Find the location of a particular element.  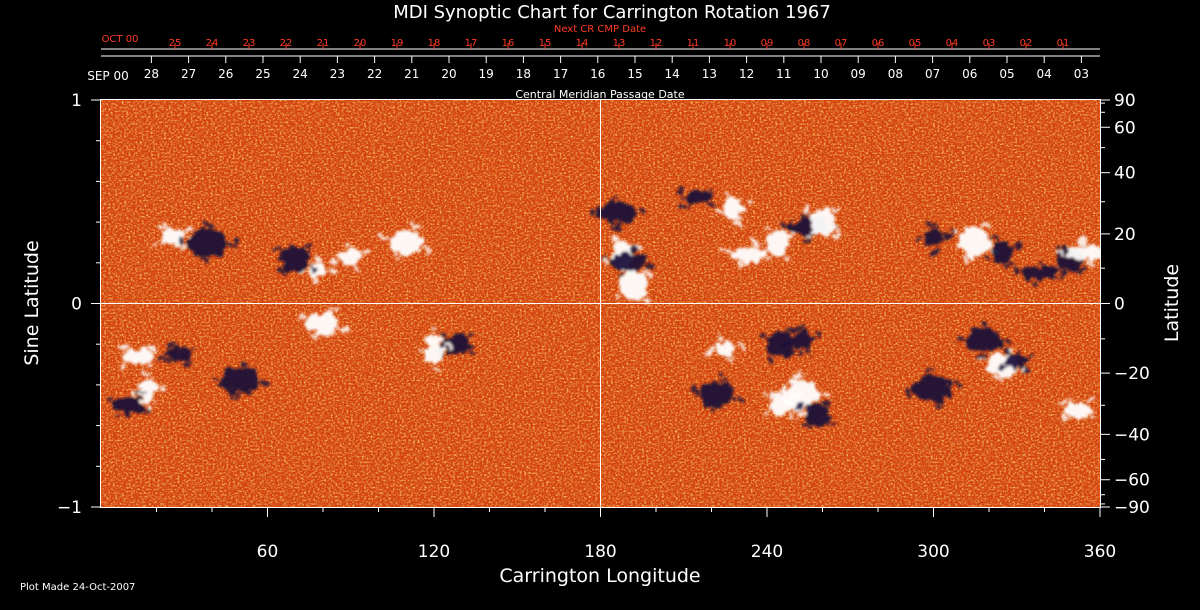

x-axis-label: Carrington Longitude is located at coordinates (599, 576).